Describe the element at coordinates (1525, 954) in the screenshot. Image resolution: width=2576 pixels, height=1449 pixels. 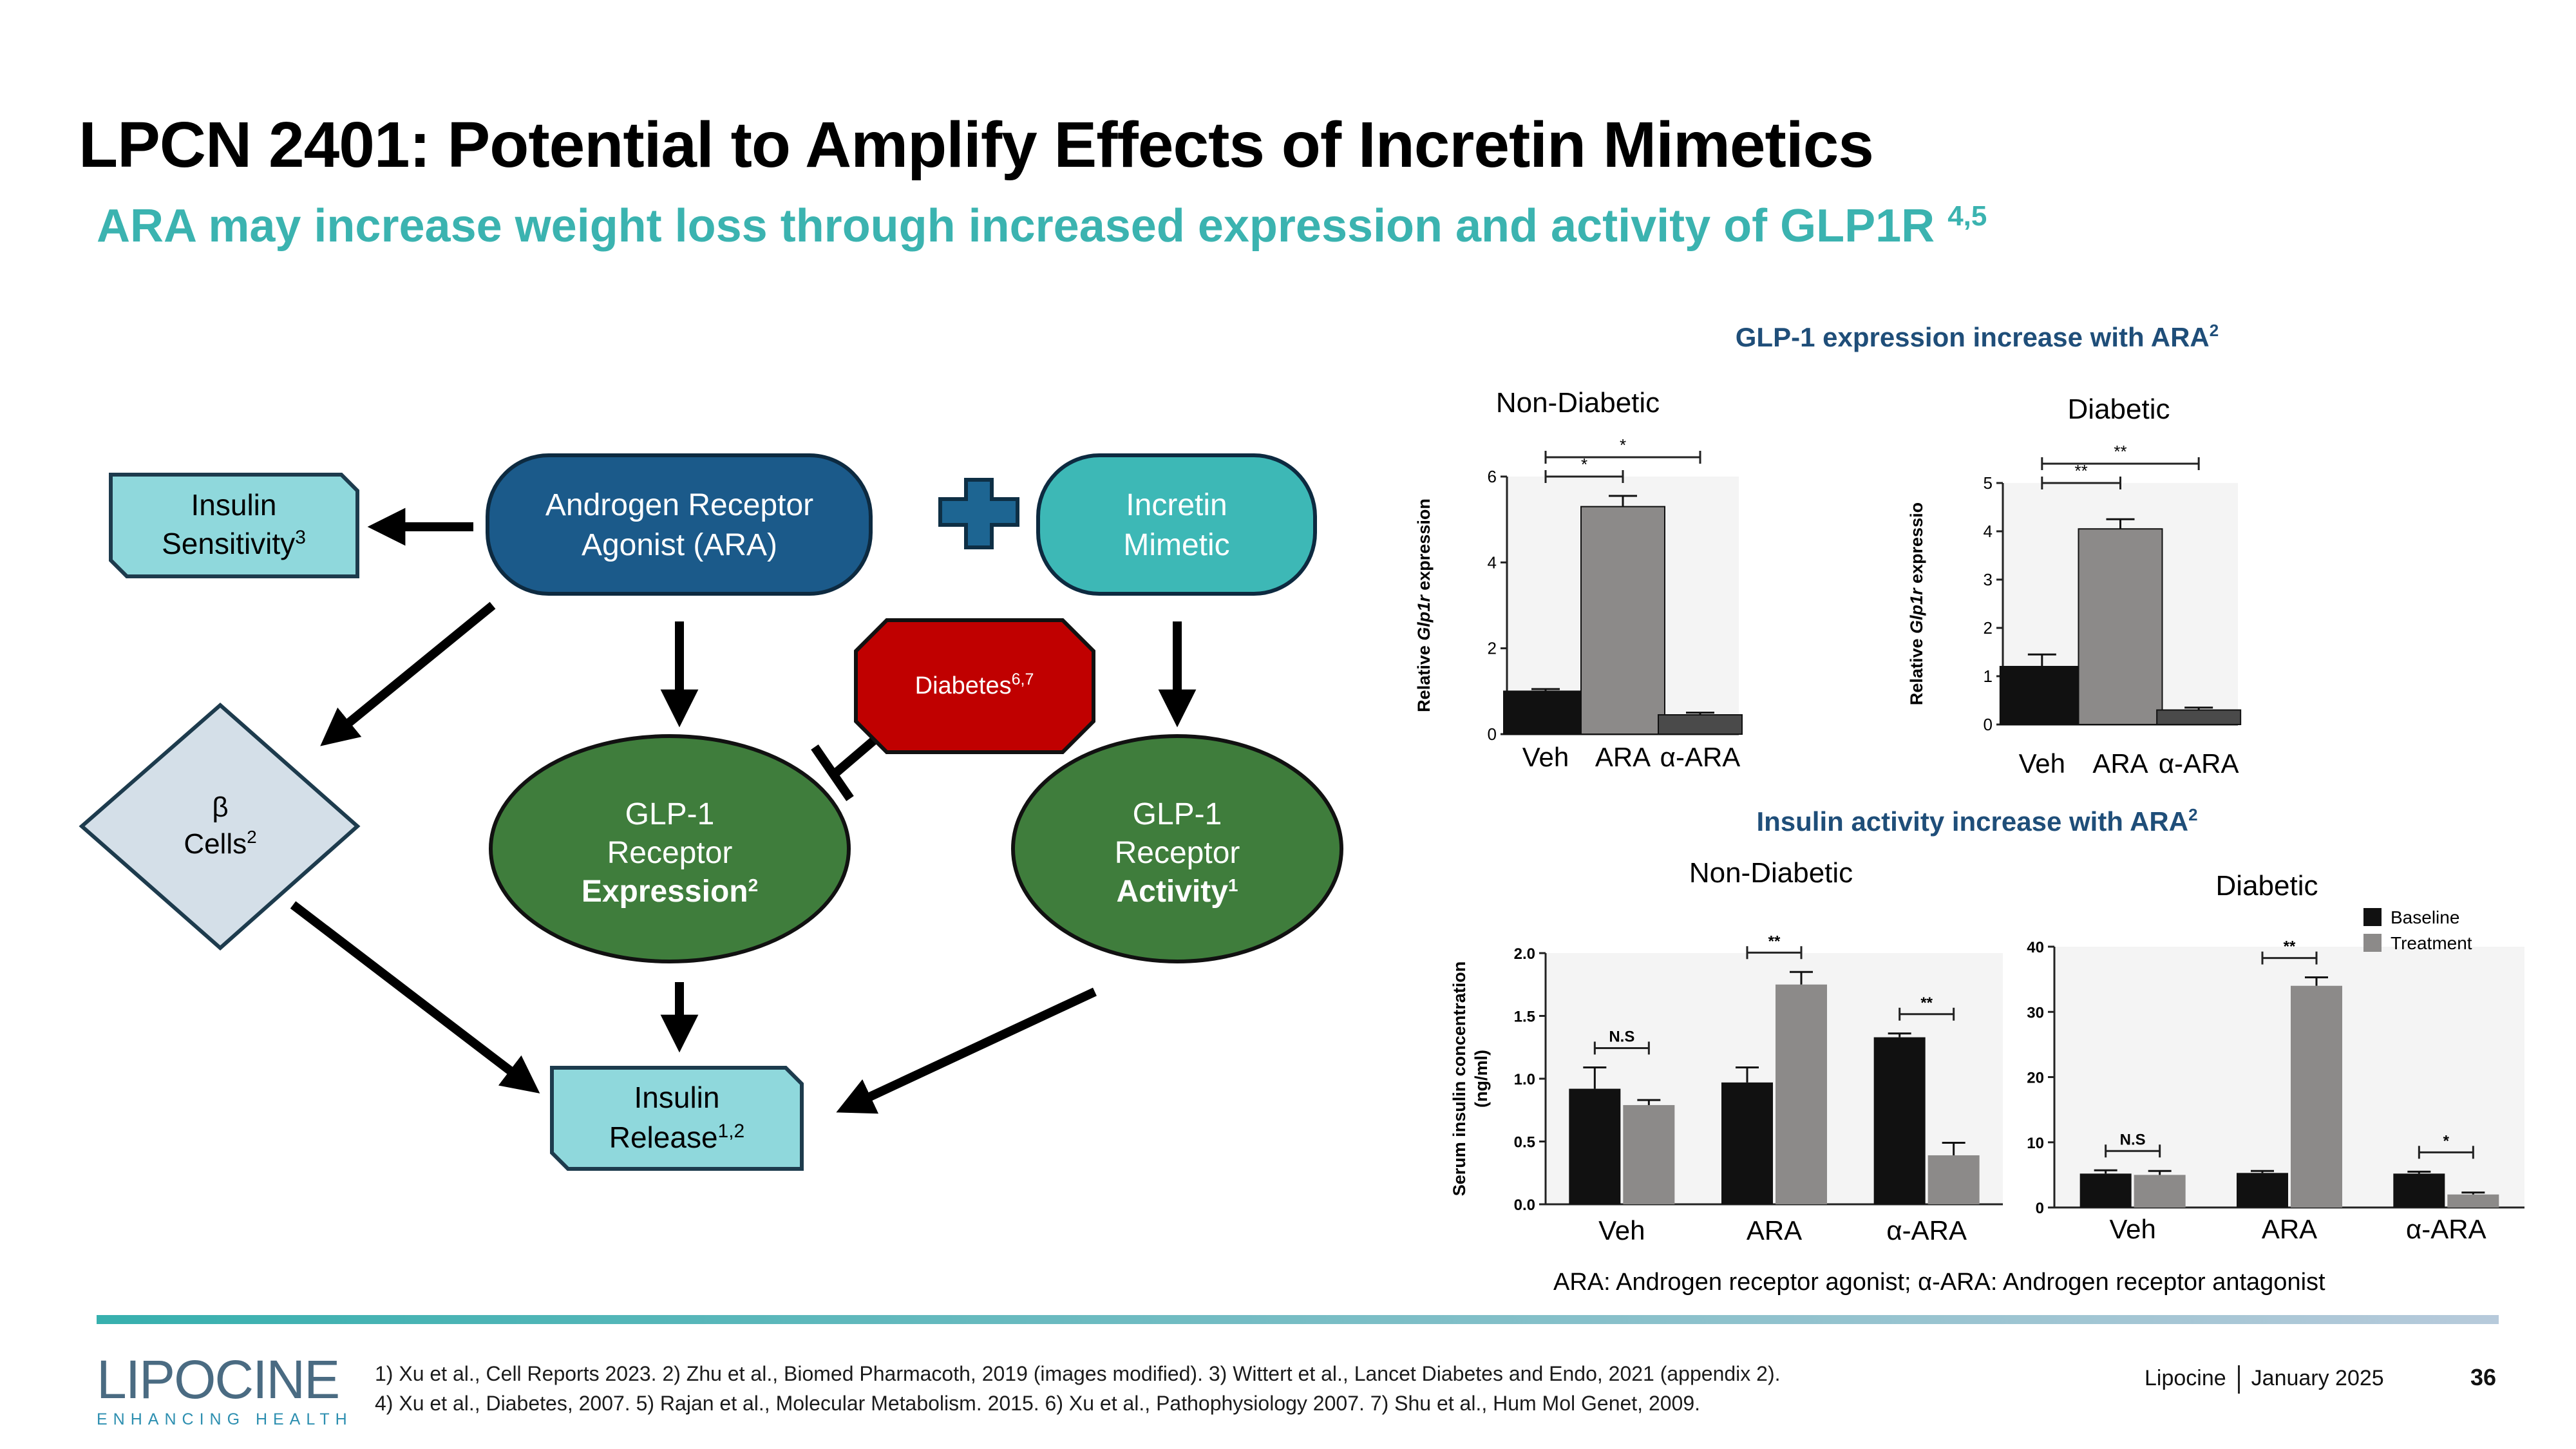
I see `y-tick-label: 2.0` at that location.